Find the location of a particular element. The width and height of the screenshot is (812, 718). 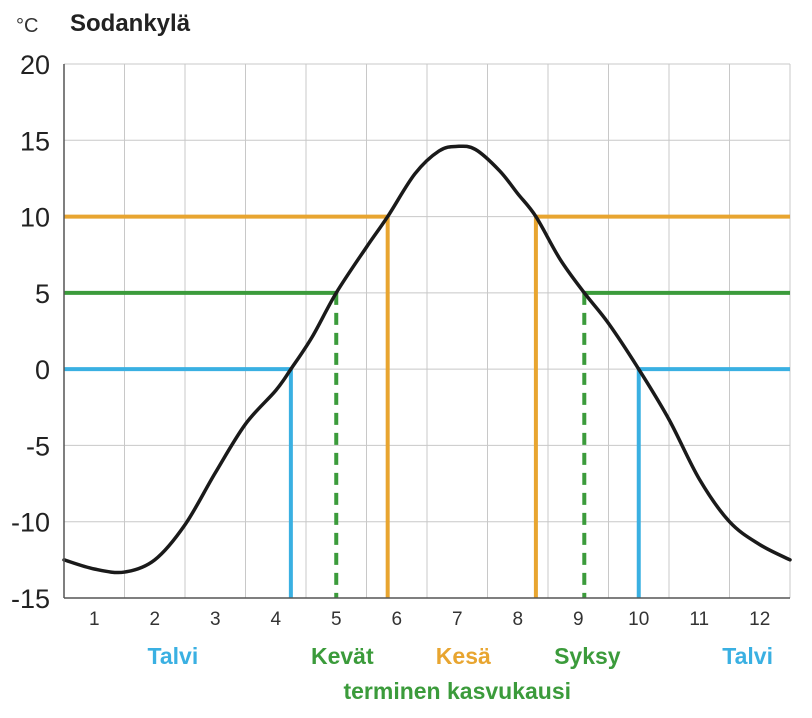

x-tick-label: 11 is located at coordinates (699, 619).